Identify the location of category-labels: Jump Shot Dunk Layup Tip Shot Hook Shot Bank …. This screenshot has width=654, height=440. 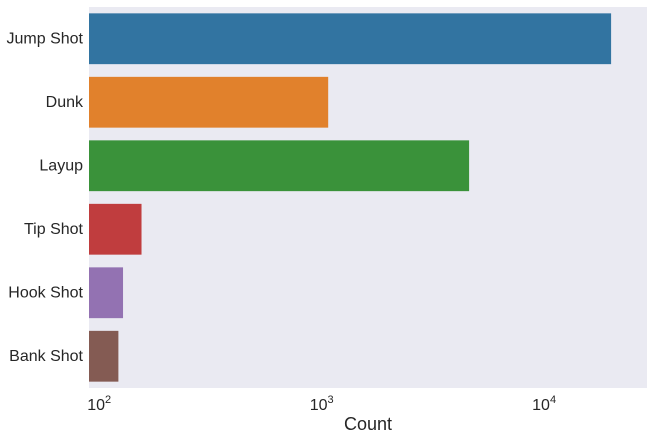
(45, 197).